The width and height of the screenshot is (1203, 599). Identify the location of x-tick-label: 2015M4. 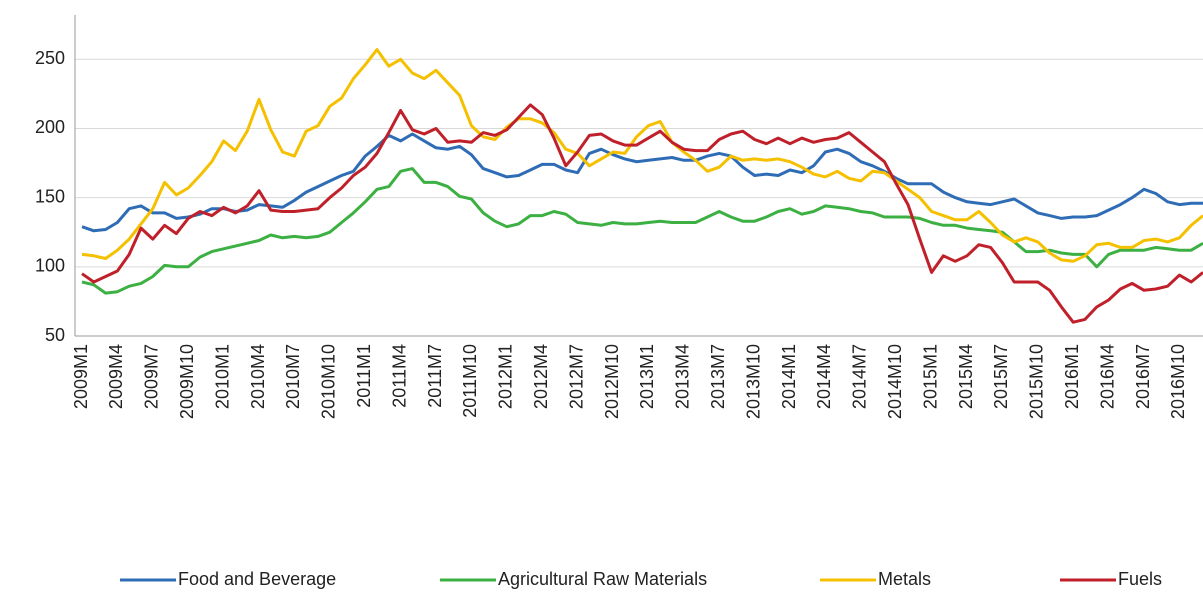
(966, 376).